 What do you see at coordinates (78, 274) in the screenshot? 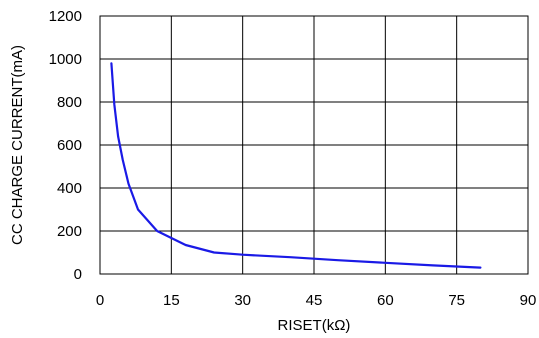
I see `y-tick-label: 0` at bounding box center [78, 274].